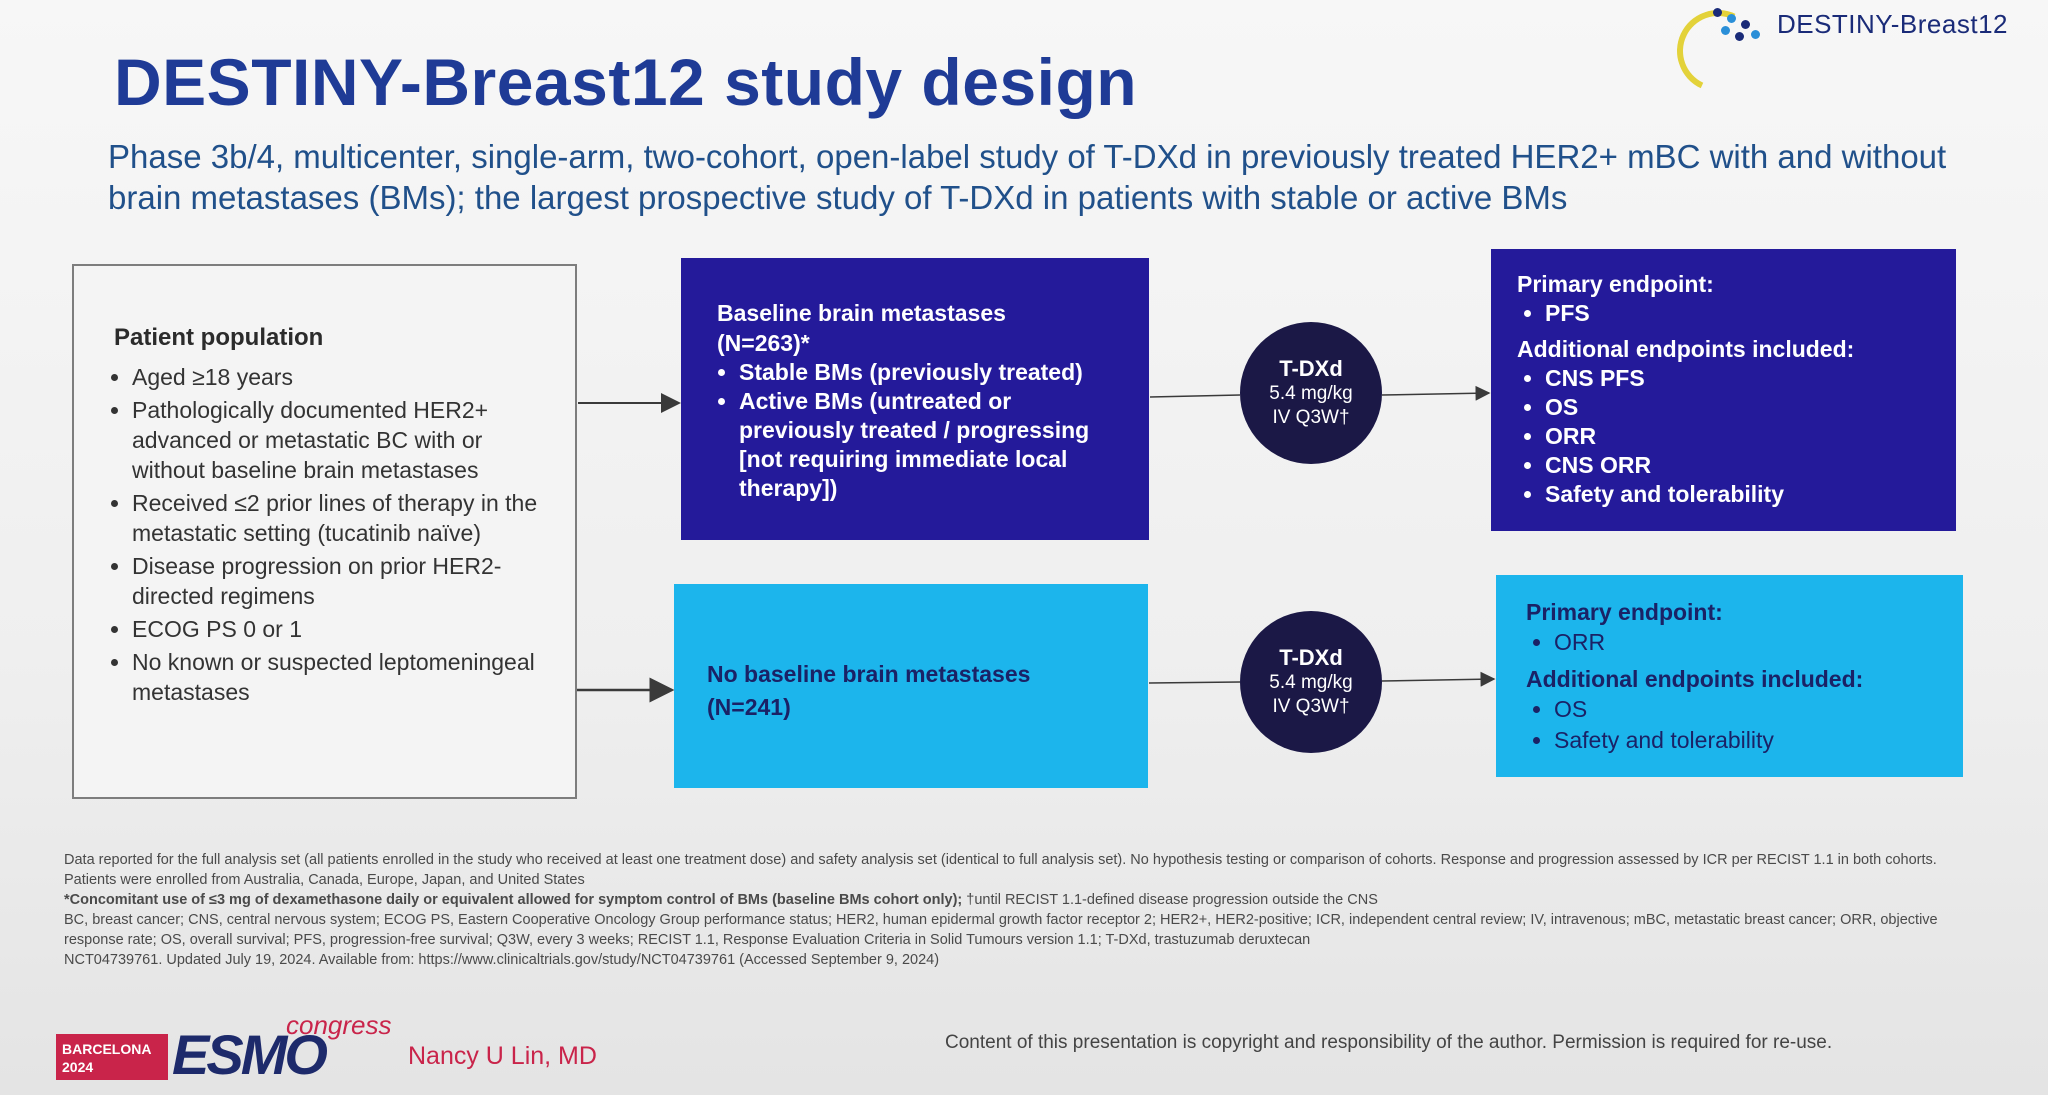  I want to click on cohort-nobm-heading: No baseline brain metastases, so click(869, 674).